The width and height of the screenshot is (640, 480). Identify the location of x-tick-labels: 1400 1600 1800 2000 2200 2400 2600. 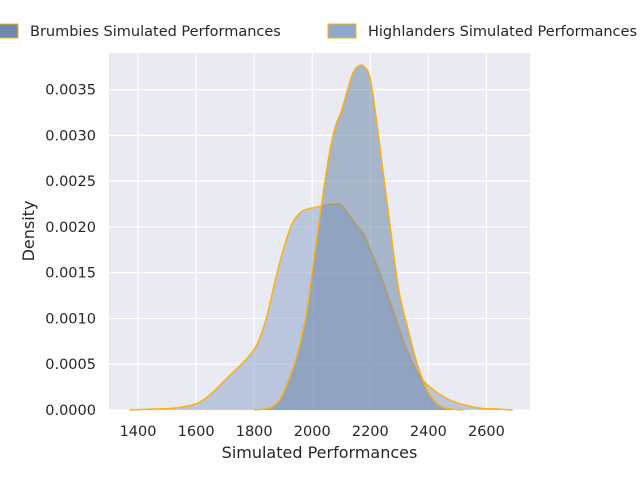
(312, 432).